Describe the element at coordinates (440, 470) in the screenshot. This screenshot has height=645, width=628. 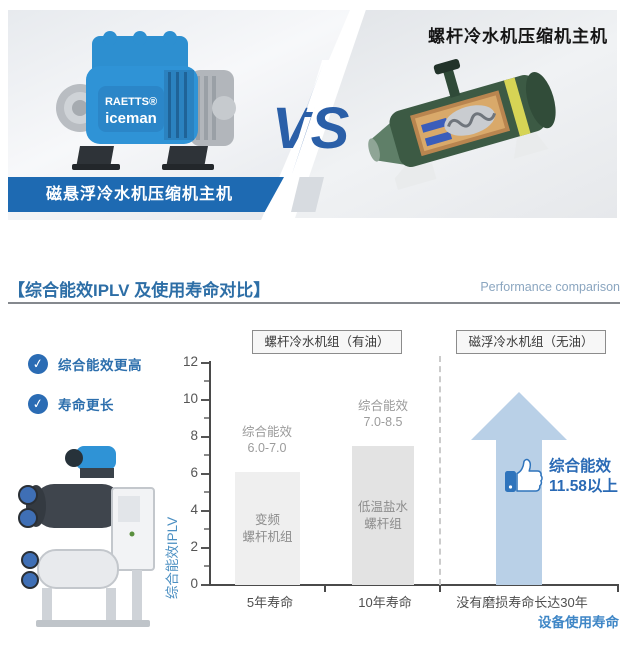
I see `group-separator-dashed-line` at that location.